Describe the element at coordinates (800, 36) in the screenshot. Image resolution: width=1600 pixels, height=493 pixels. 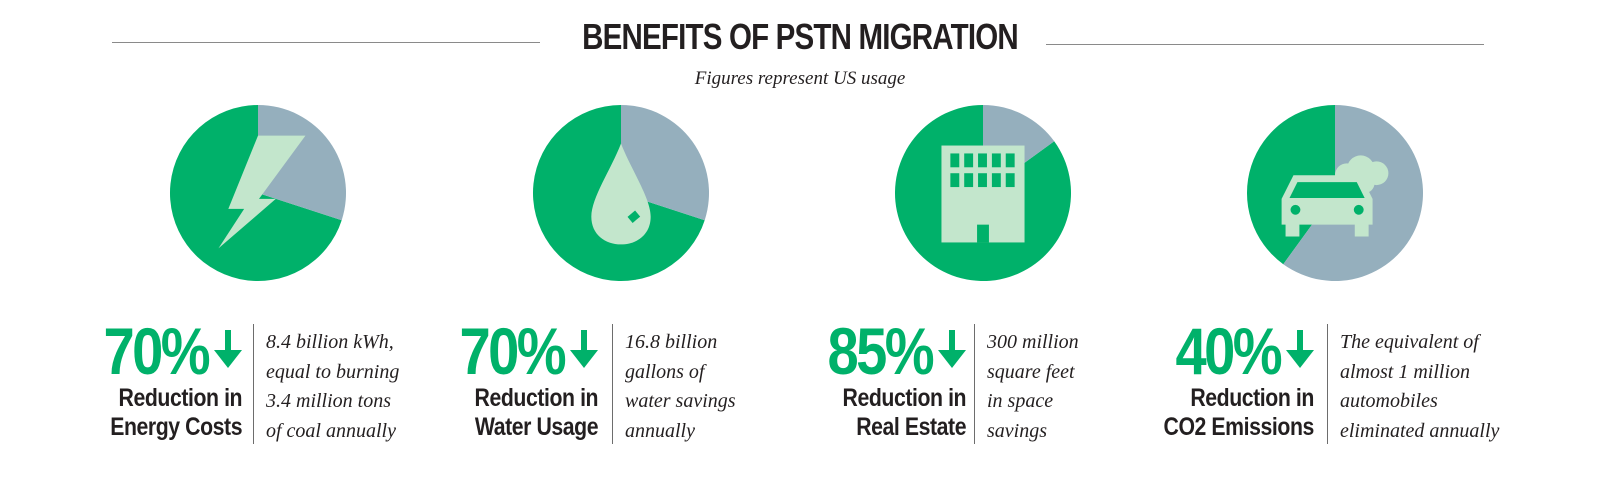
I see `page-title: BENEFITS OF PSTN MIGRATION` at that location.